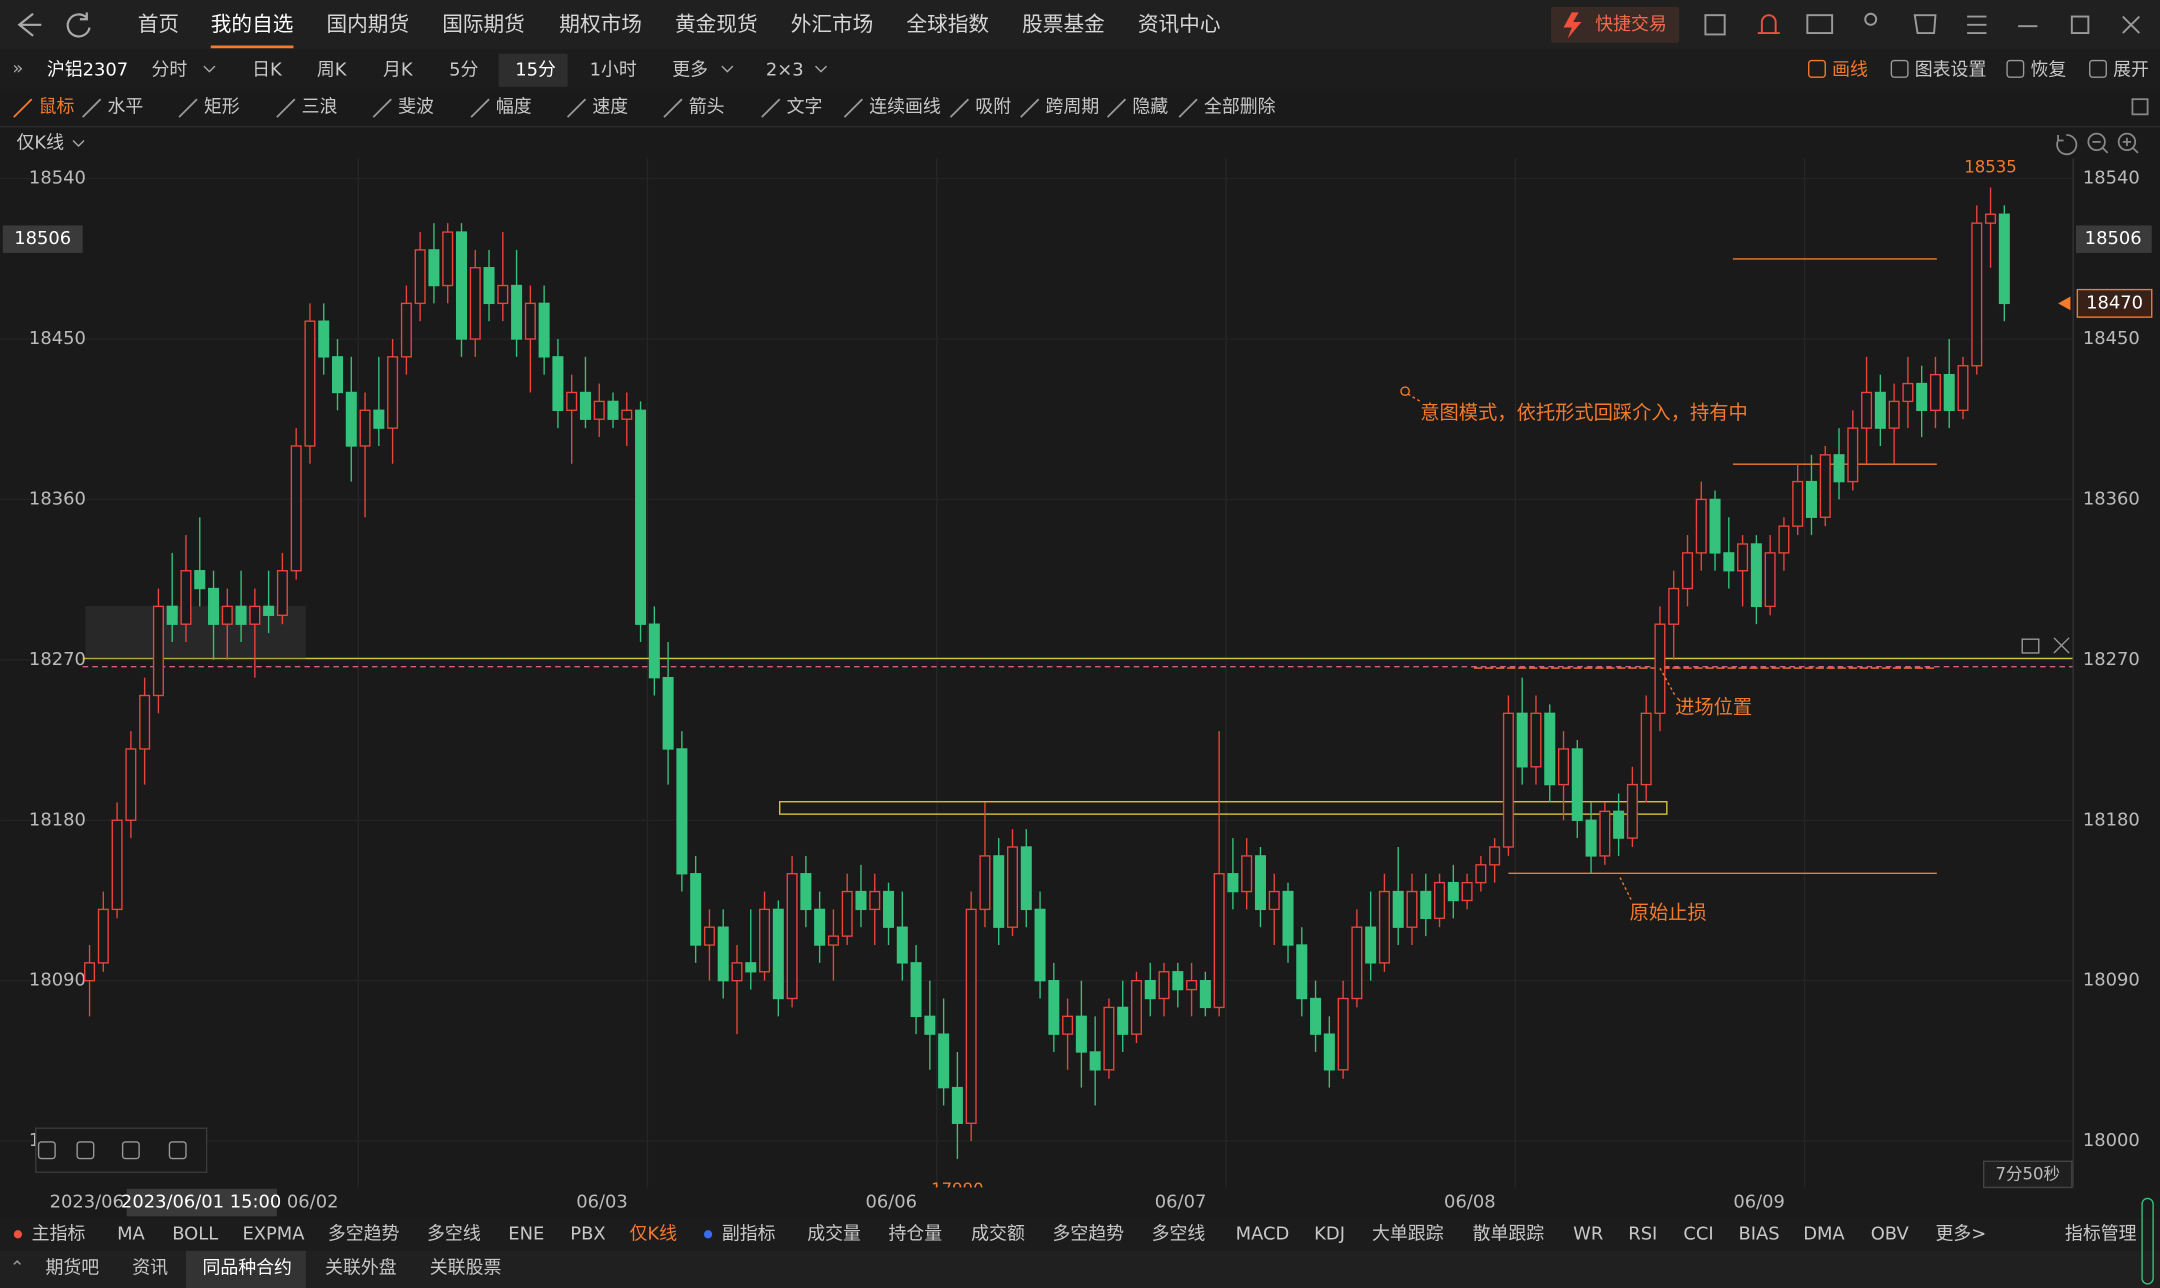 The height and width of the screenshot is (1288, 2160). What do you see at coordinates (361, 1268) in the screenshot?
I see `bottom-tab: 关联外盘` at bounding box center [361, 1268].